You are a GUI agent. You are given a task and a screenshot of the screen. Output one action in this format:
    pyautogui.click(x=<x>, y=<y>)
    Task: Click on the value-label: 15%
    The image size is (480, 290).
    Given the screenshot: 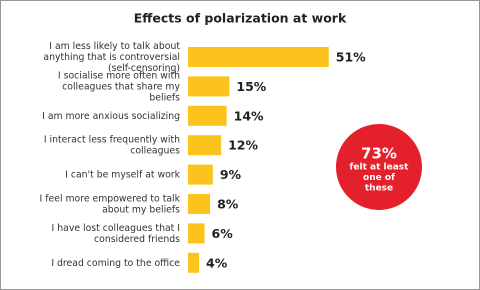 What is the action you would take?
    pyautogui.click(x=251, y=86)
    